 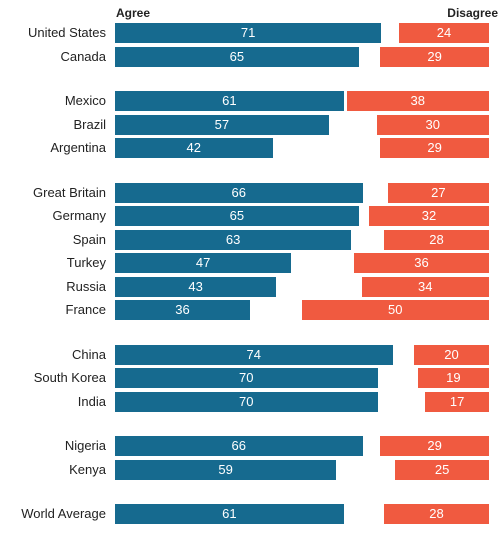 I want to click on country-label: Turkey, so click(x=86, y=262).